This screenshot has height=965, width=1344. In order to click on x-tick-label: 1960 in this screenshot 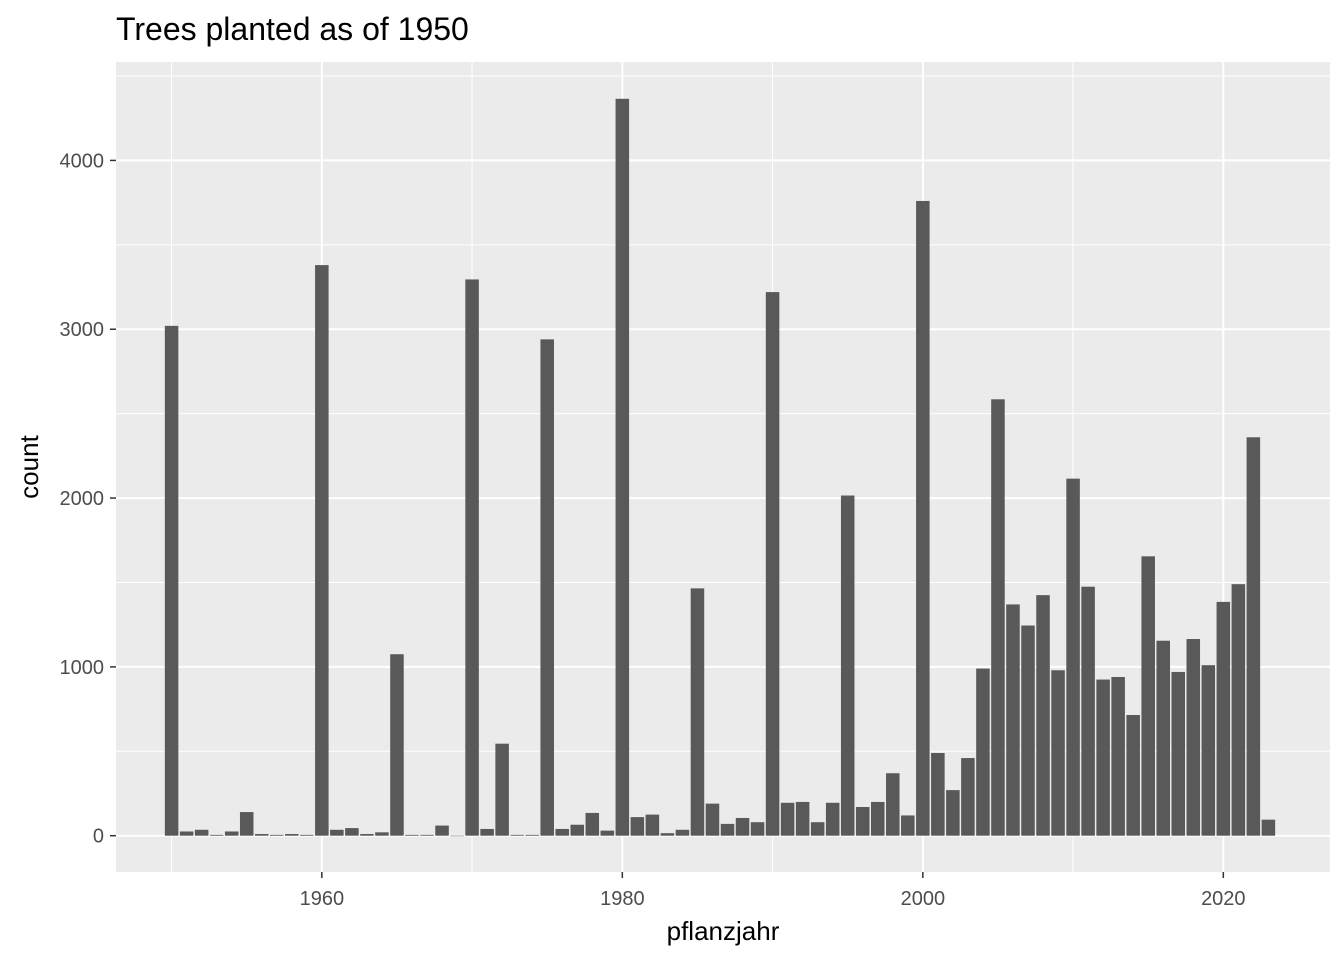, I will do `click(322, 899)`.